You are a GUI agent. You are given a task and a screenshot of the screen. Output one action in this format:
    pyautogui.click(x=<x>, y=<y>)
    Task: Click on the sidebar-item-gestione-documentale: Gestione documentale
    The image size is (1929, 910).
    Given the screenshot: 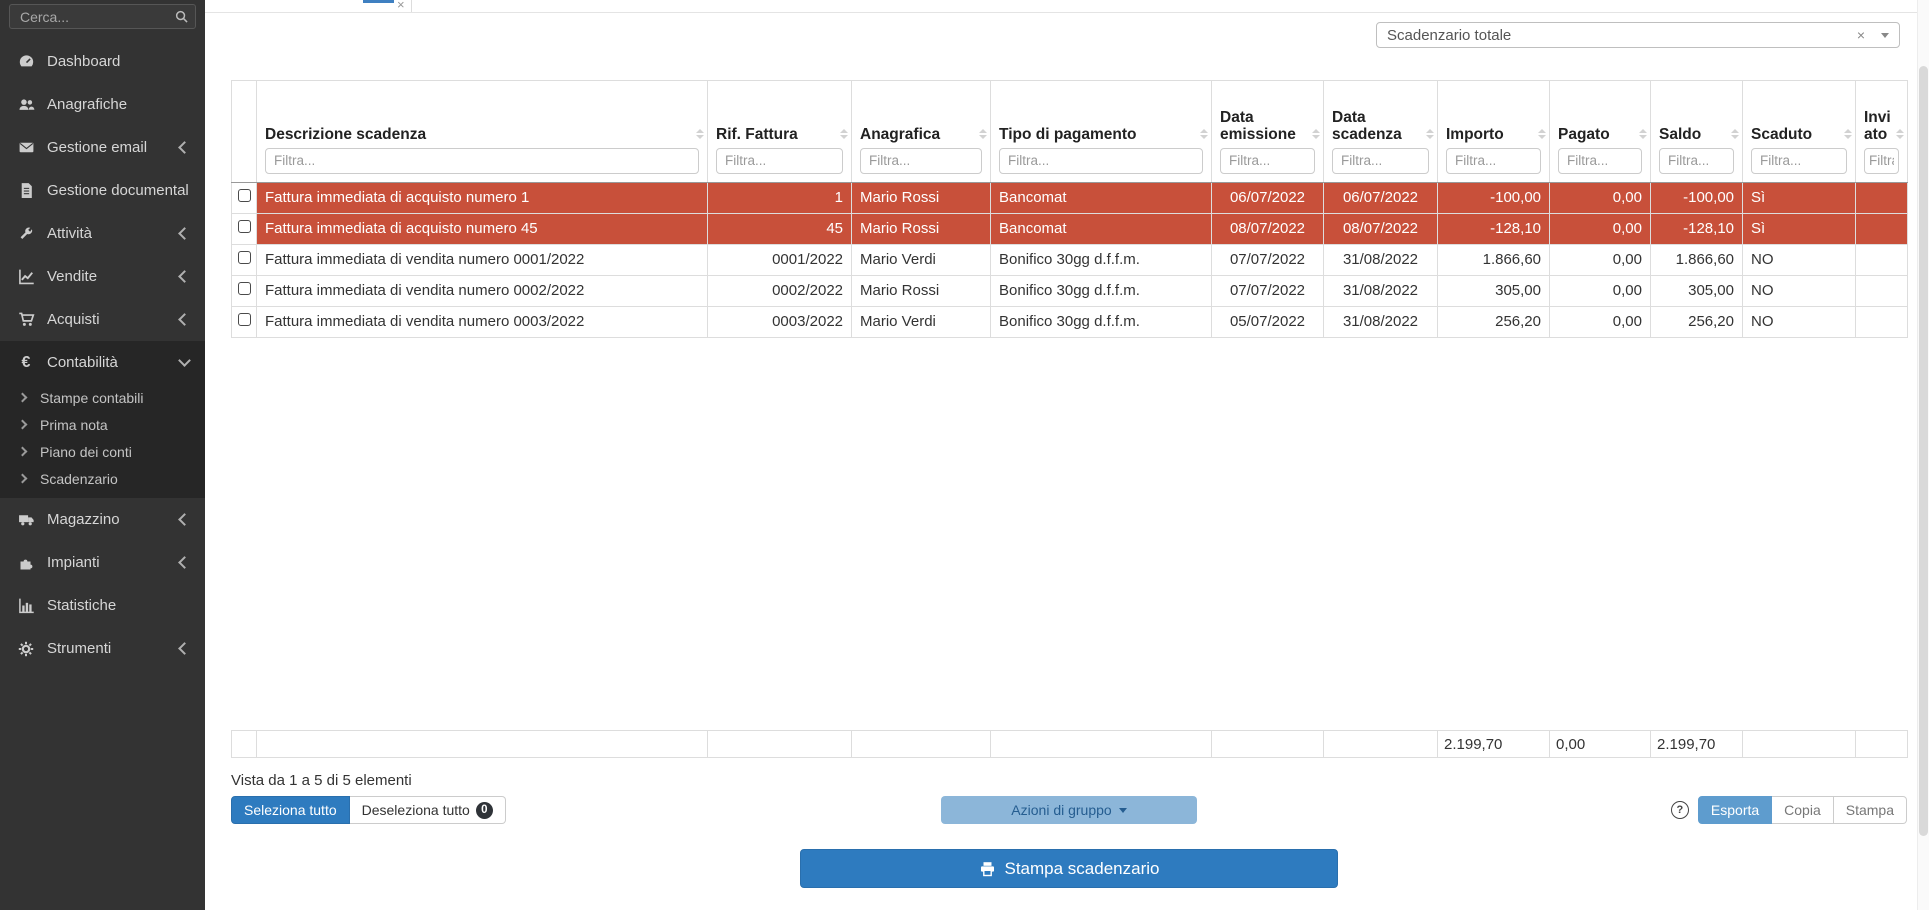 What is the action you would take?
    pyautogui.click(x=102, y=190)
    